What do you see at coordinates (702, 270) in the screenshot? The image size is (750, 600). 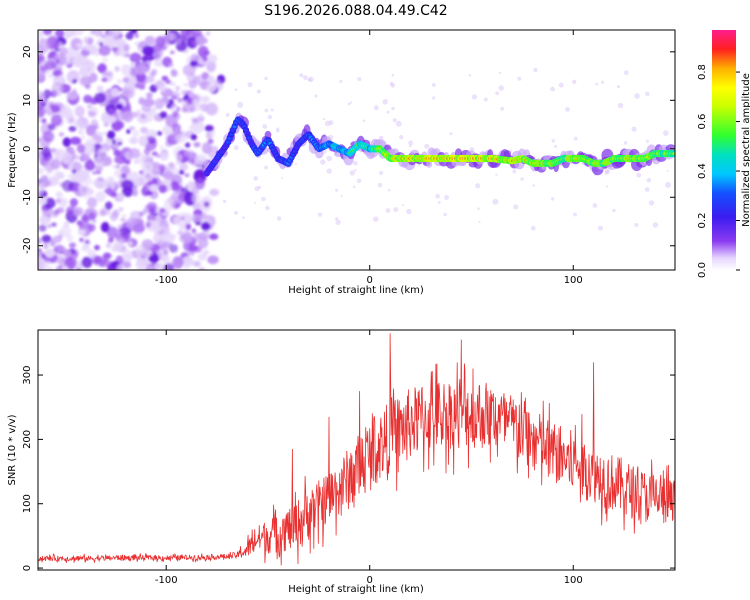 I see `colorbar-tick-label: 0.0` at bounding box center [702, 270].